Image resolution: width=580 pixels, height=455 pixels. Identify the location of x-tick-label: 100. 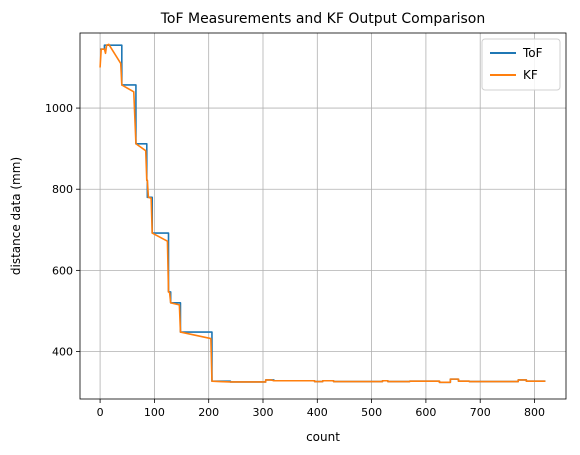
(154, 412).